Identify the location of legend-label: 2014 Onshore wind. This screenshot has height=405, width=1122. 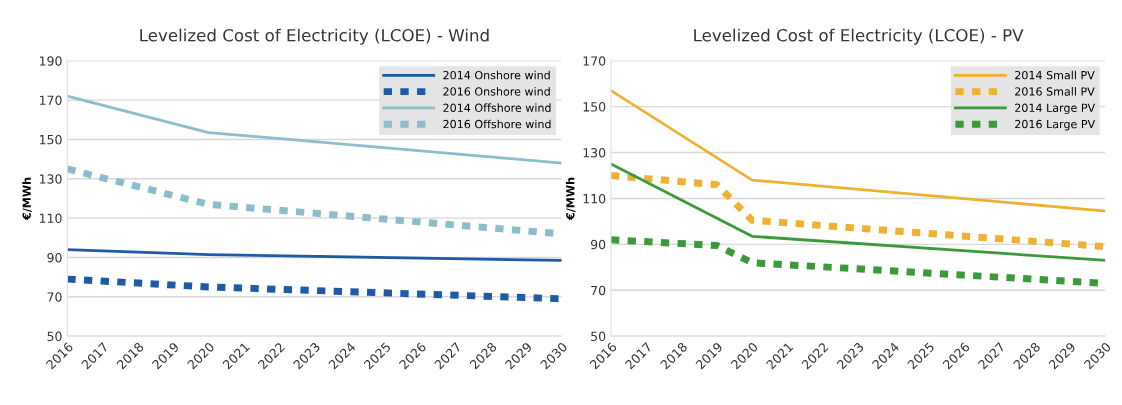
(496, 75).